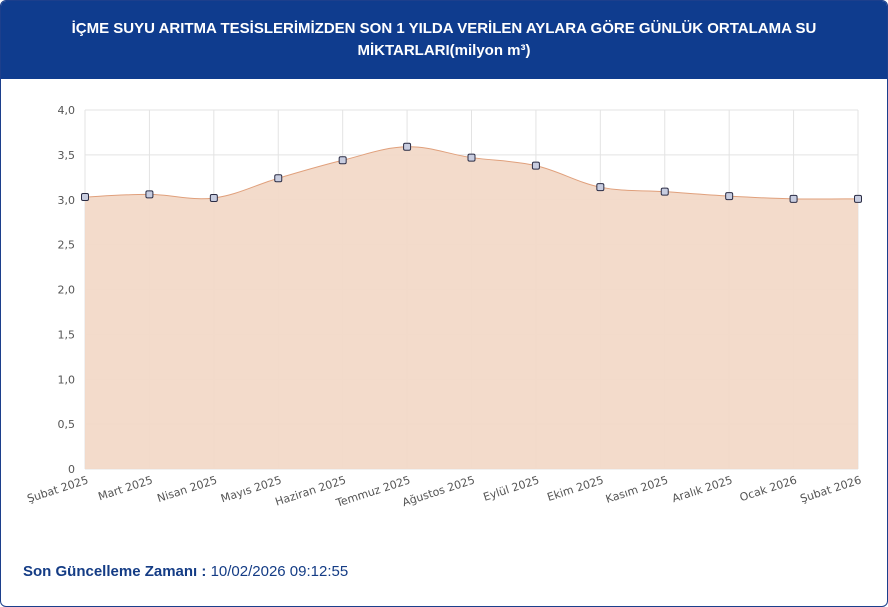 The width and height of the screenshot is (888, 607). Describe the element at coordinates (637, 489) in the screenshot. I see `x-tick-label: Kasım 2025` at that location.